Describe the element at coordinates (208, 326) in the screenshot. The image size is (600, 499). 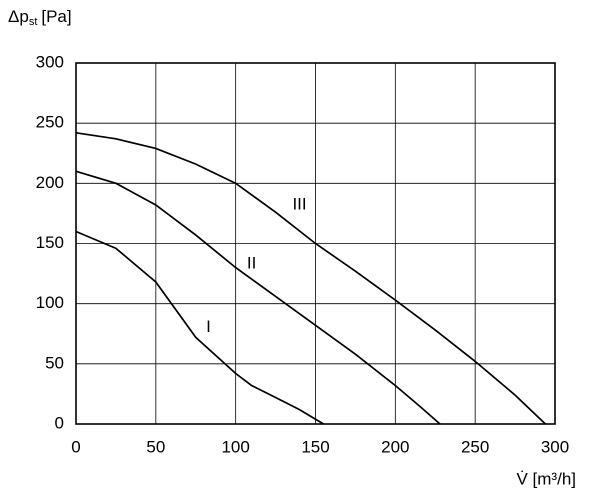
I see `curve-label: I` at that location.